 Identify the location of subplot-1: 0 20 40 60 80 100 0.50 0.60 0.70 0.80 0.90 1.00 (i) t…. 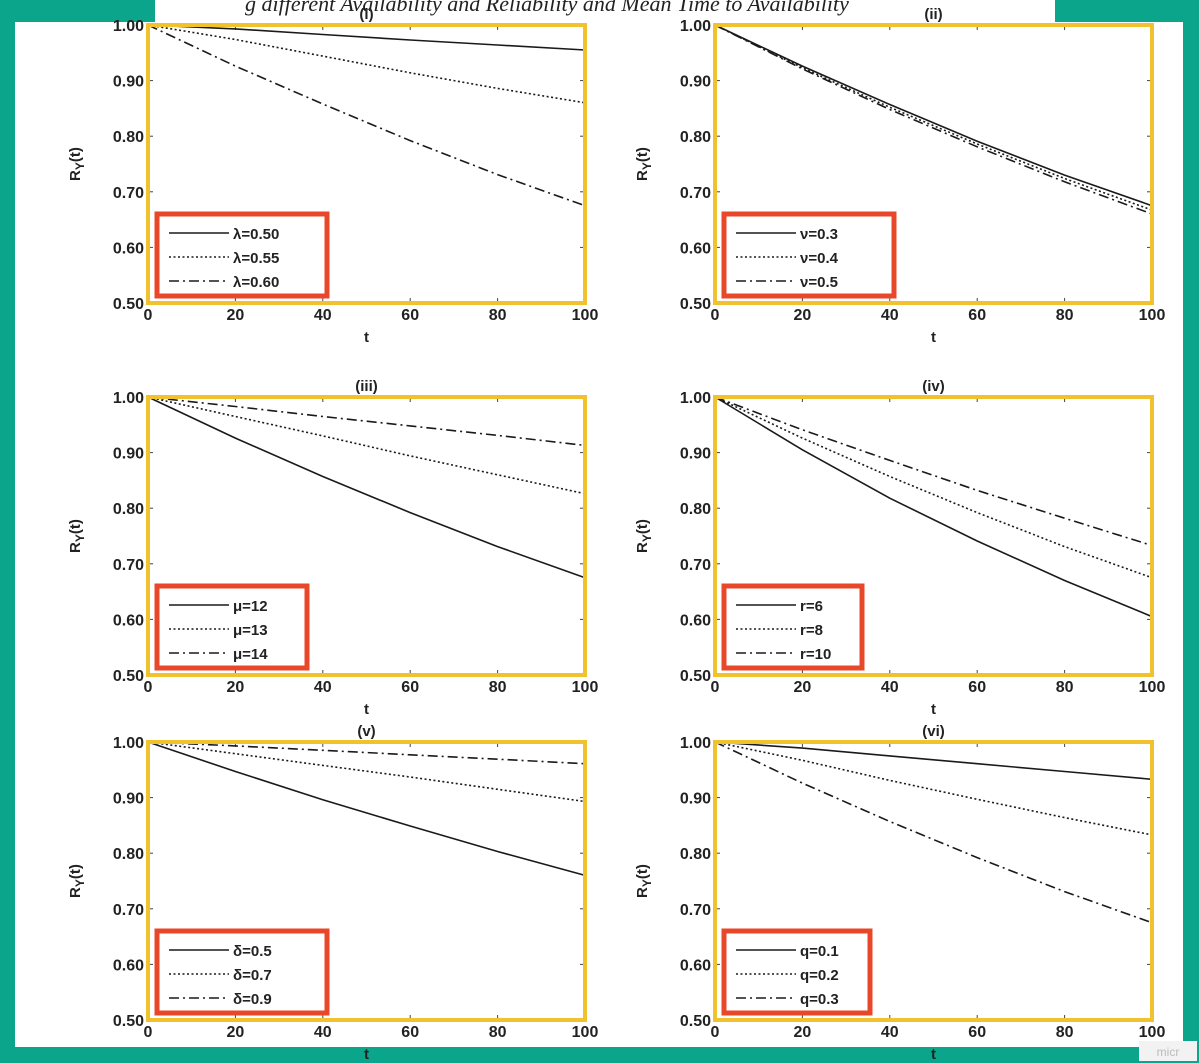
(332, 176).